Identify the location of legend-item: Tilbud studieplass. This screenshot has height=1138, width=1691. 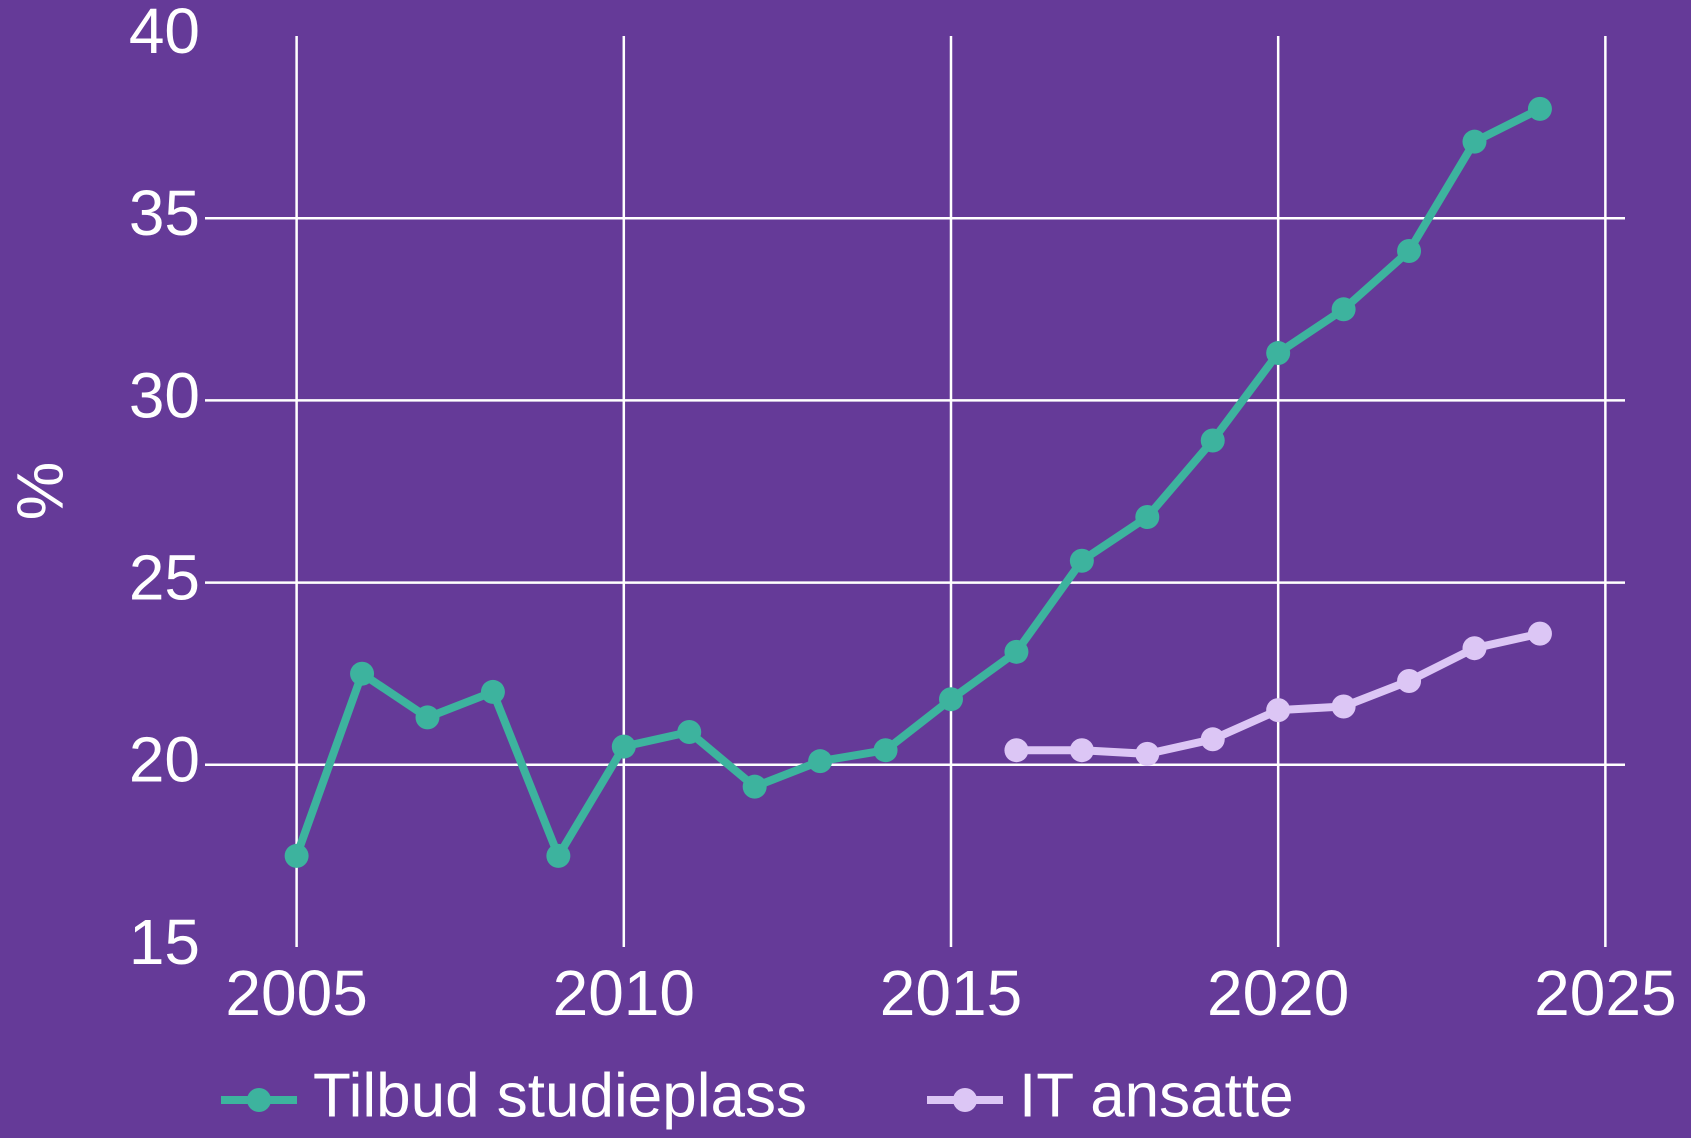
(514, 1095).